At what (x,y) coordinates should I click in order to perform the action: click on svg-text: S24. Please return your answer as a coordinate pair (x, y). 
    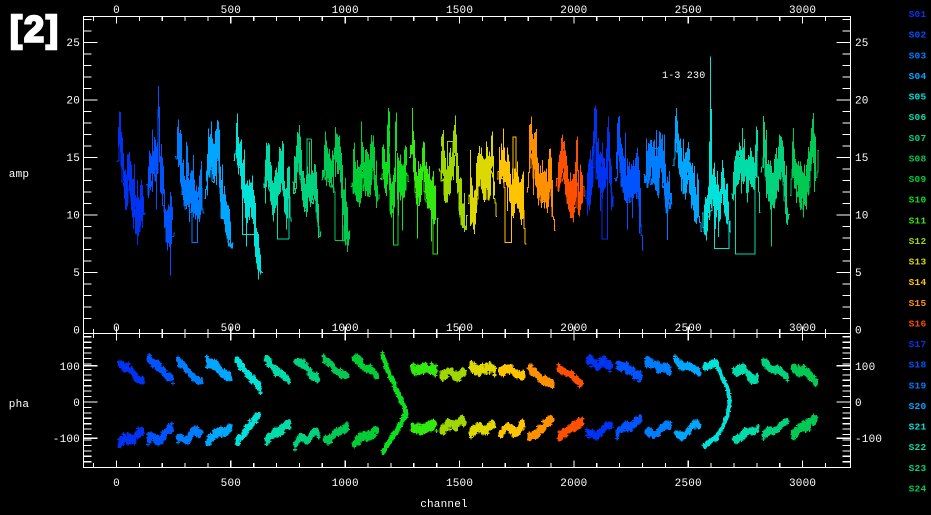
    Looking at the image, I should click on (918, 488).